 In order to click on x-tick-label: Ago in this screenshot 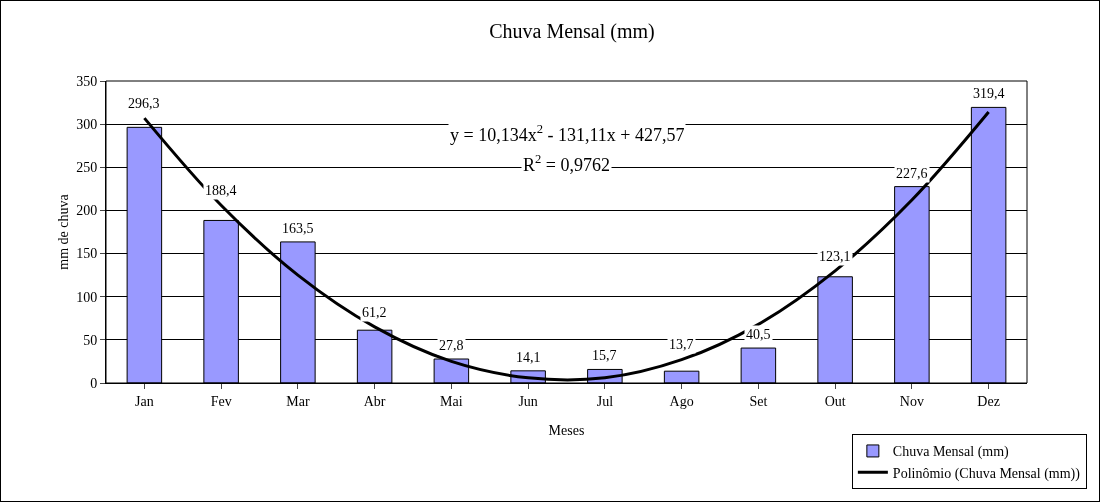, I will do `click(681, 401)`.